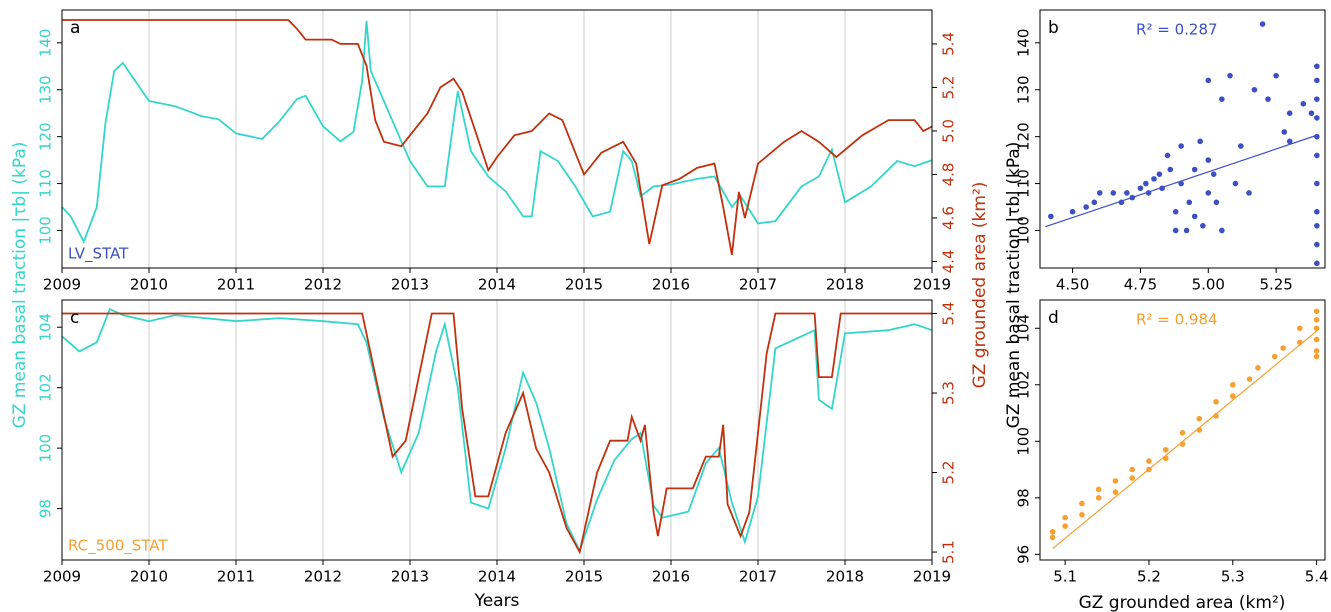 The height and width of the screenshot is (612, 1331). I want to click on annotation: R² = 0.287, so click(1176, 30).